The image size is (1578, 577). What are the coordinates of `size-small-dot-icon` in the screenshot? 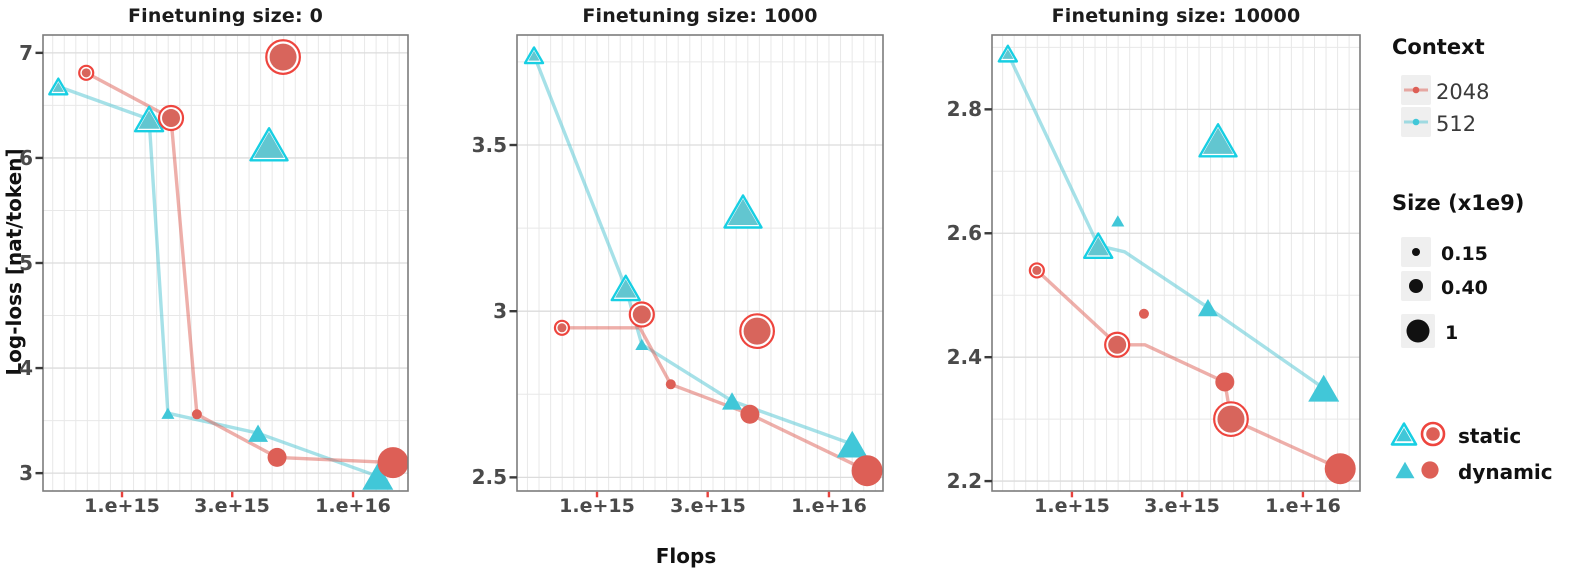 It's located at (1416, 254).